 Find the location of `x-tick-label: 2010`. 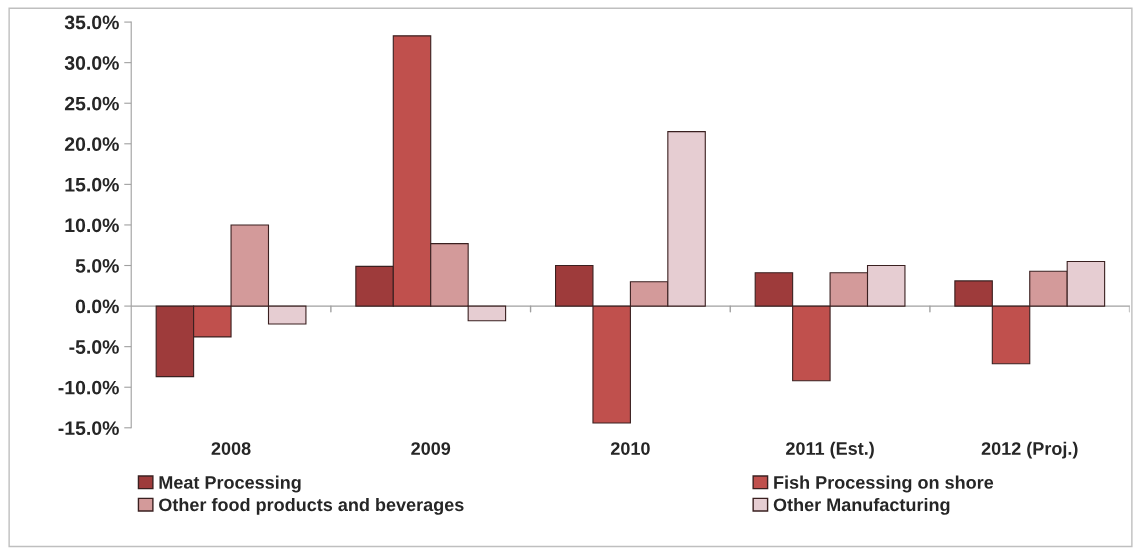

x-tick-label: 2010 is located at coordinates (630, 448).